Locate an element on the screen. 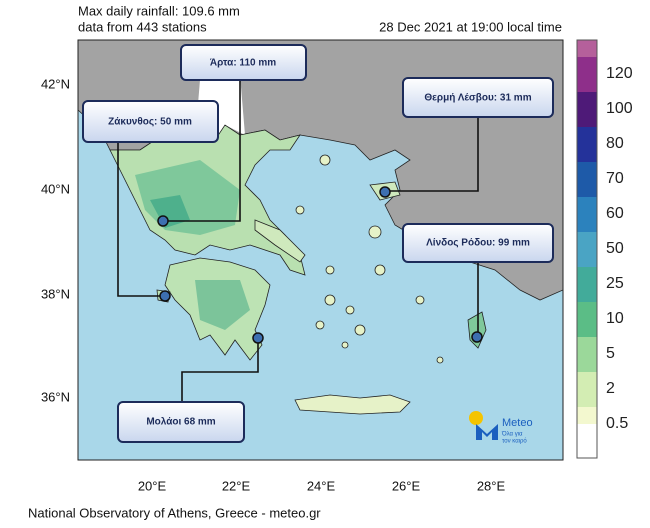  lat-label: 42°N is located at coordinates (55, 83).